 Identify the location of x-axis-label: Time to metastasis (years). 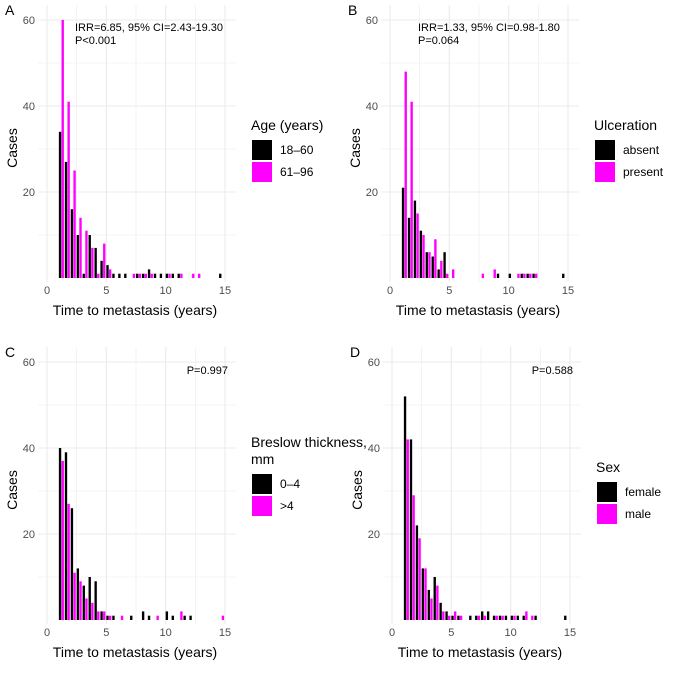
(480, 652).